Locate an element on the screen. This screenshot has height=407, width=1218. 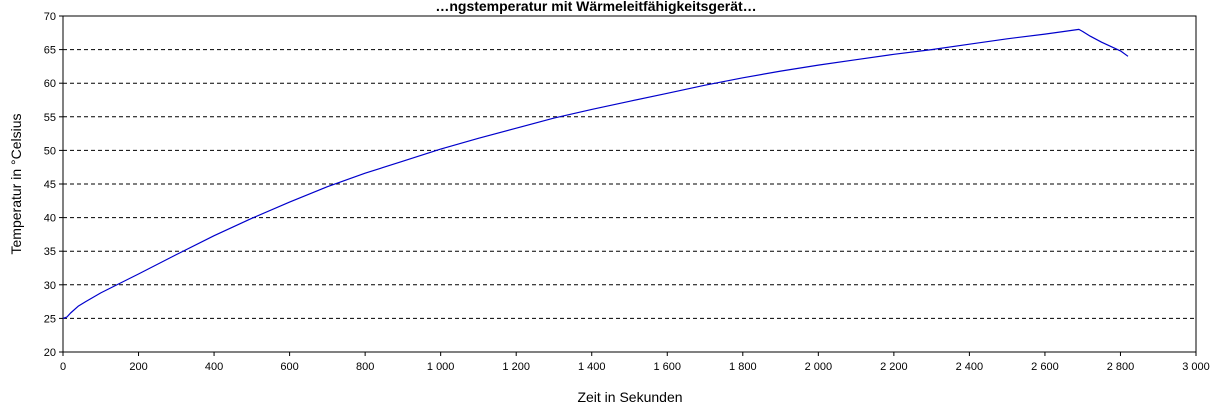
x-axis-label: Zeit in Sekunden is located at coordinates (629, 397).